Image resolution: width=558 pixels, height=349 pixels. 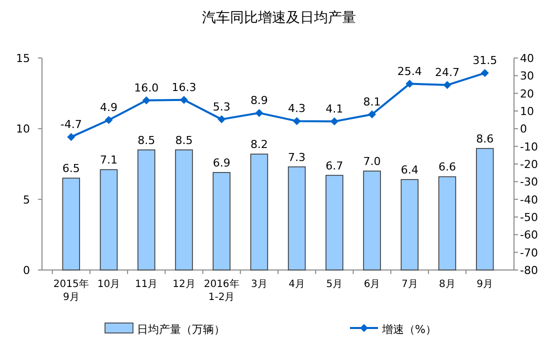 I want to click on data-label: 6.6, so click(x=447, y=167).